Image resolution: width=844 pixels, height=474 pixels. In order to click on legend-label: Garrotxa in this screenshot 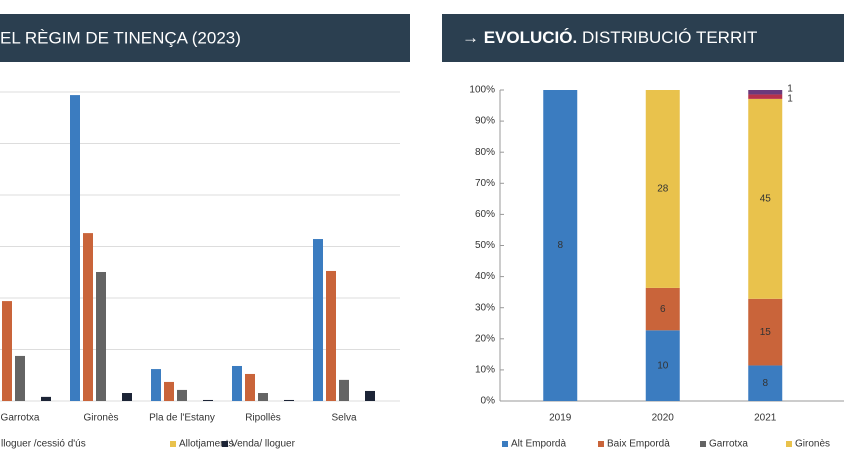, I will do `click(728, 444)`.